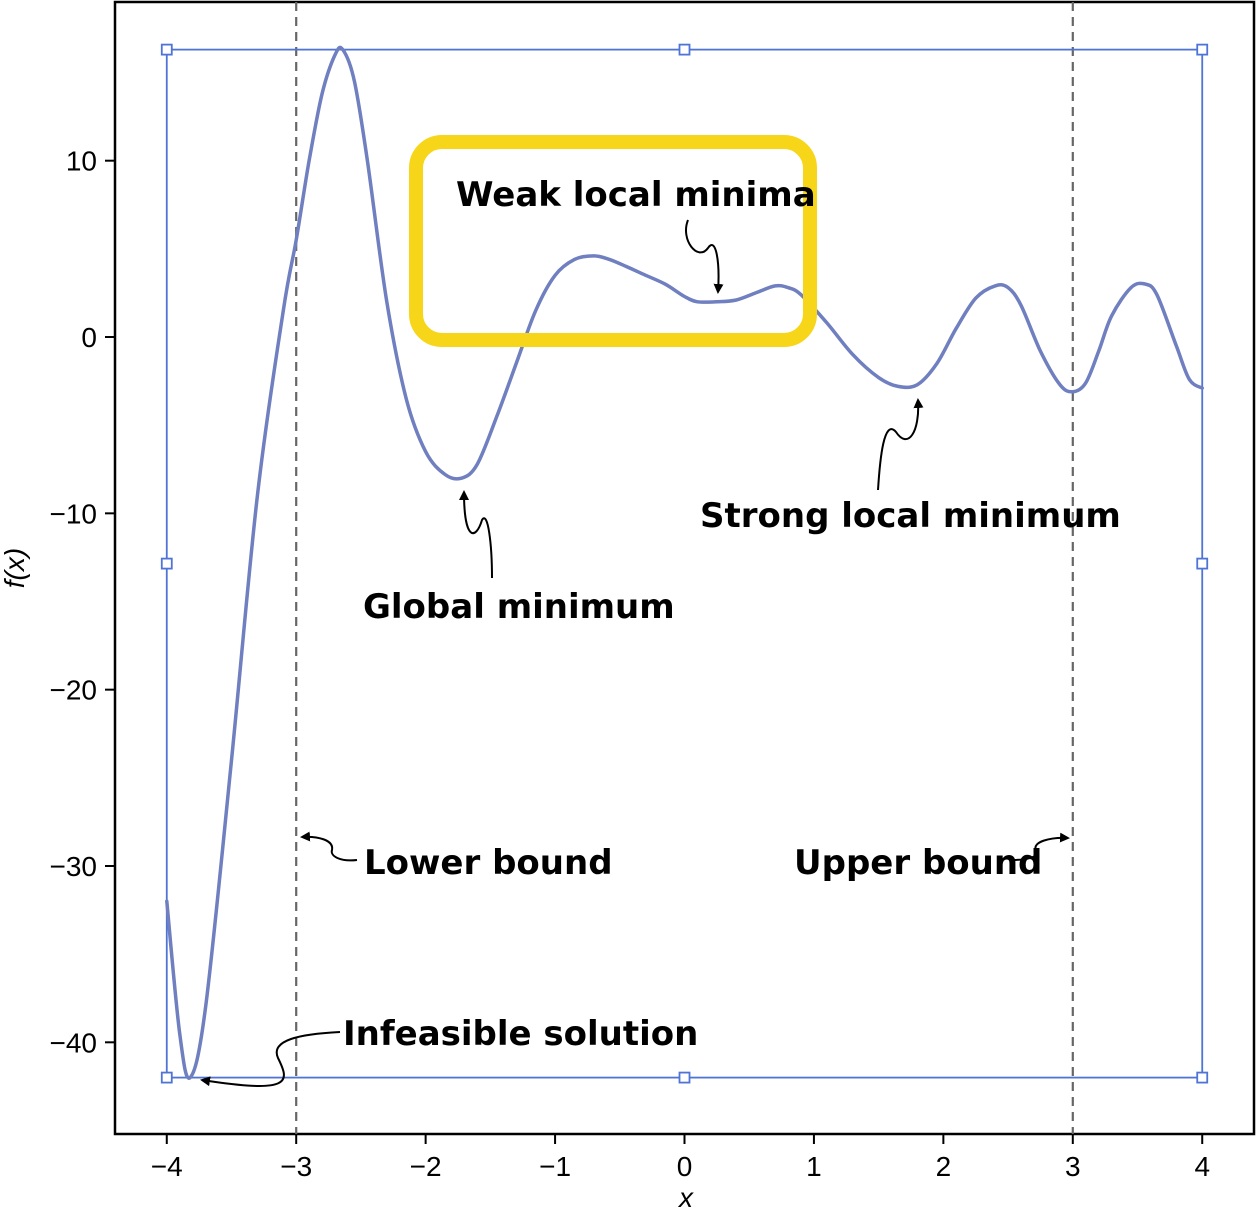  What do you see at coordinates (426, 1166) in the screenshot?
I see `x-tick-label: −2` at bounding box center [426, 1166].